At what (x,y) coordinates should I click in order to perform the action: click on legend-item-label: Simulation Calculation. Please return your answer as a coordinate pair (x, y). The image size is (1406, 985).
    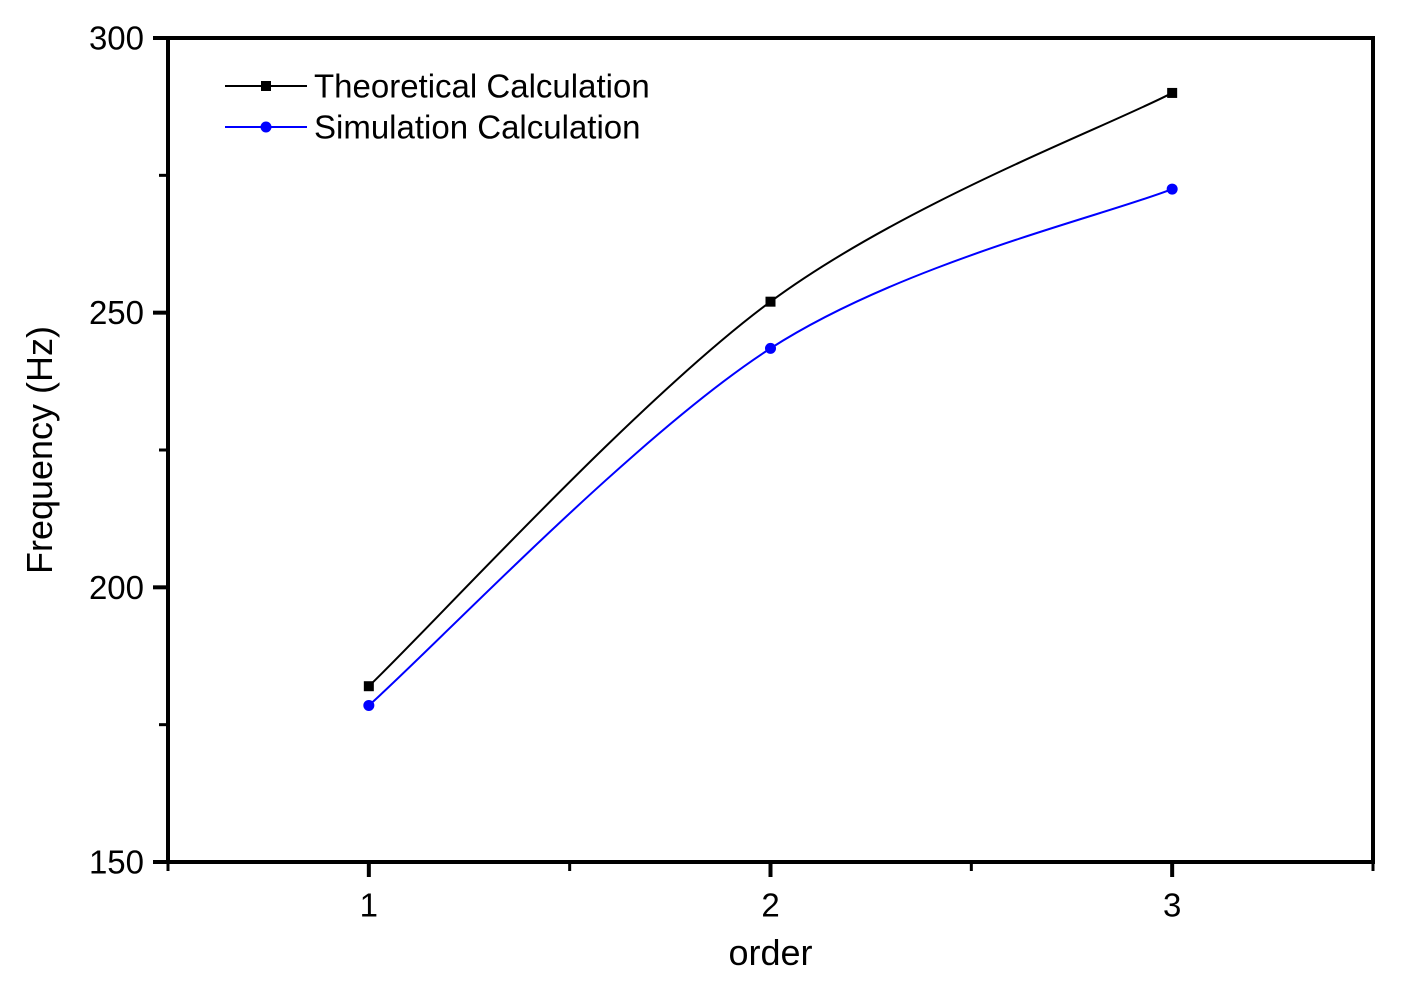
    Looking at the image, I should click on (477, 127).